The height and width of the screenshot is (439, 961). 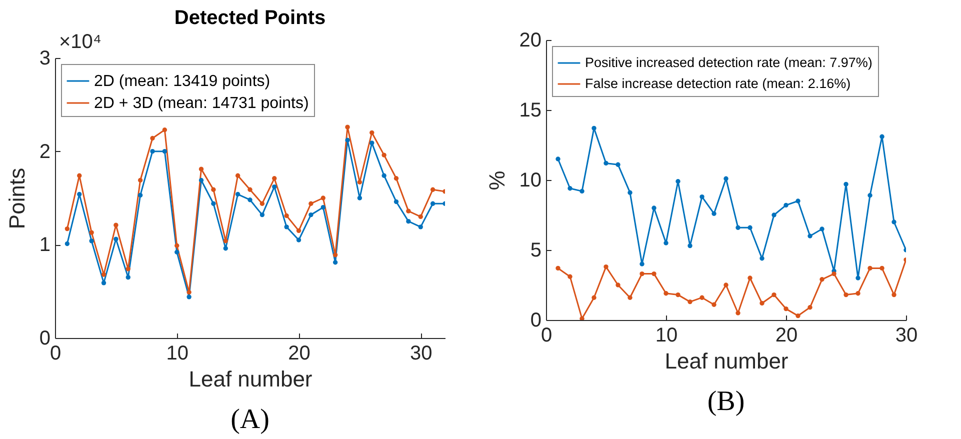 I want to click on legend-label: Positive increased detection rate (mean: 7.97%), so click(x=728, y=62).